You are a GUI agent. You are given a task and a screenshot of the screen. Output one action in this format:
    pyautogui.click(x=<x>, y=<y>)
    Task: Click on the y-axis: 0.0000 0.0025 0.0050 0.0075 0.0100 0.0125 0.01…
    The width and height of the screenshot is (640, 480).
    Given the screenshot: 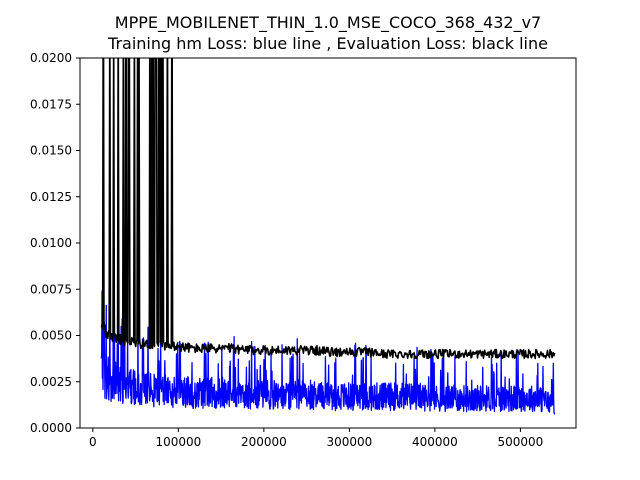 What is the action you would take?
    pyautogui.click(x=55, y=243)
    